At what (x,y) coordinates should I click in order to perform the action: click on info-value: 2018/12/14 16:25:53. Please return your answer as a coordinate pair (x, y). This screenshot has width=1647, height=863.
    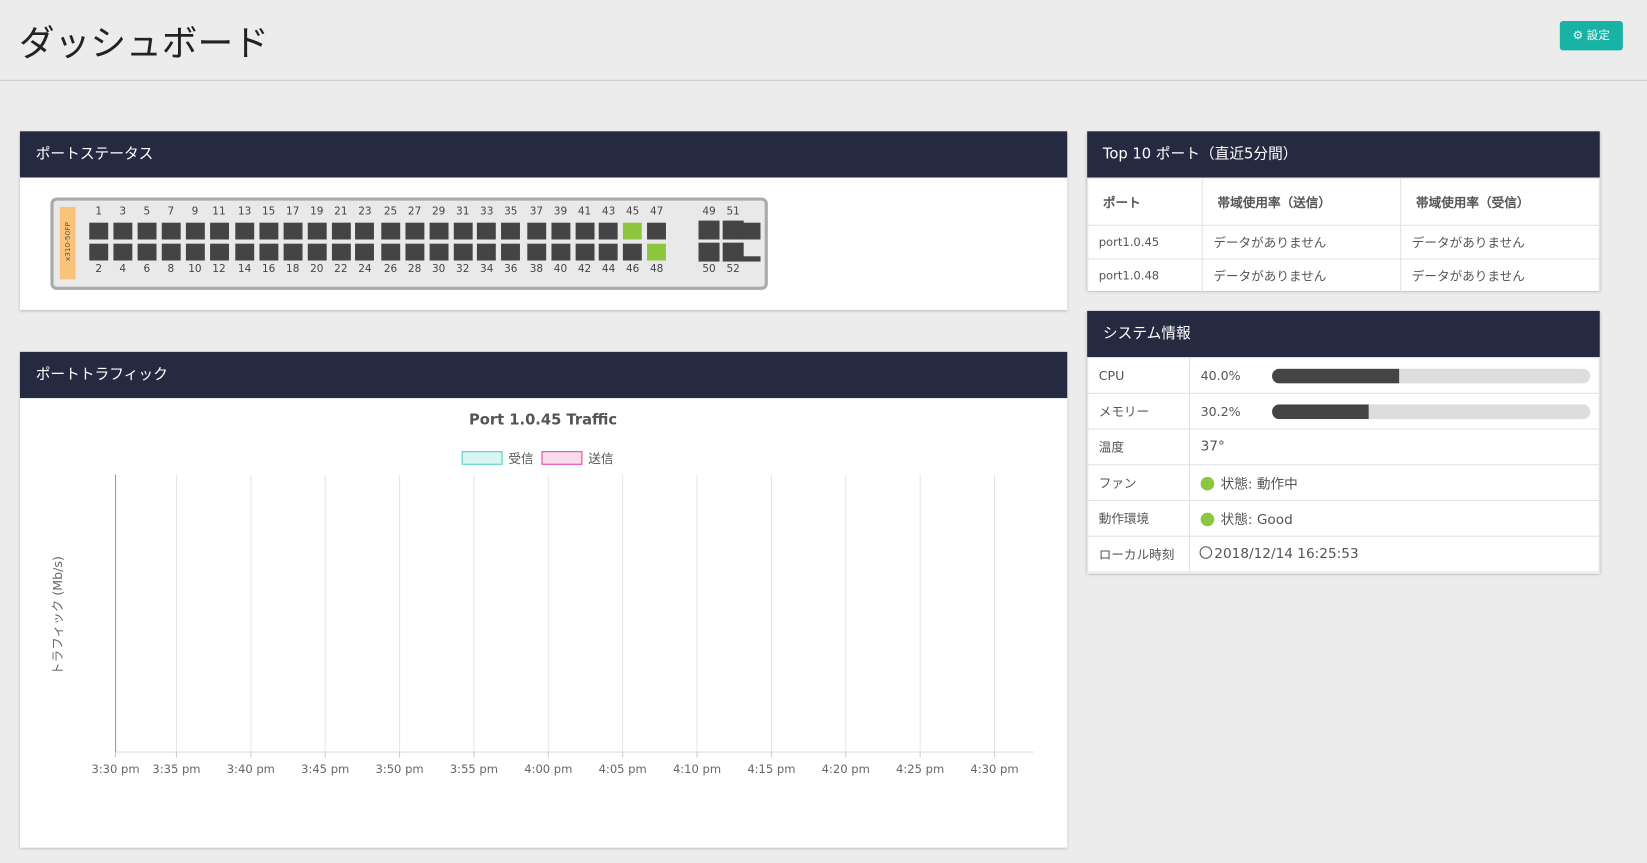
    Looking at the image, I should click on (1394, 554).